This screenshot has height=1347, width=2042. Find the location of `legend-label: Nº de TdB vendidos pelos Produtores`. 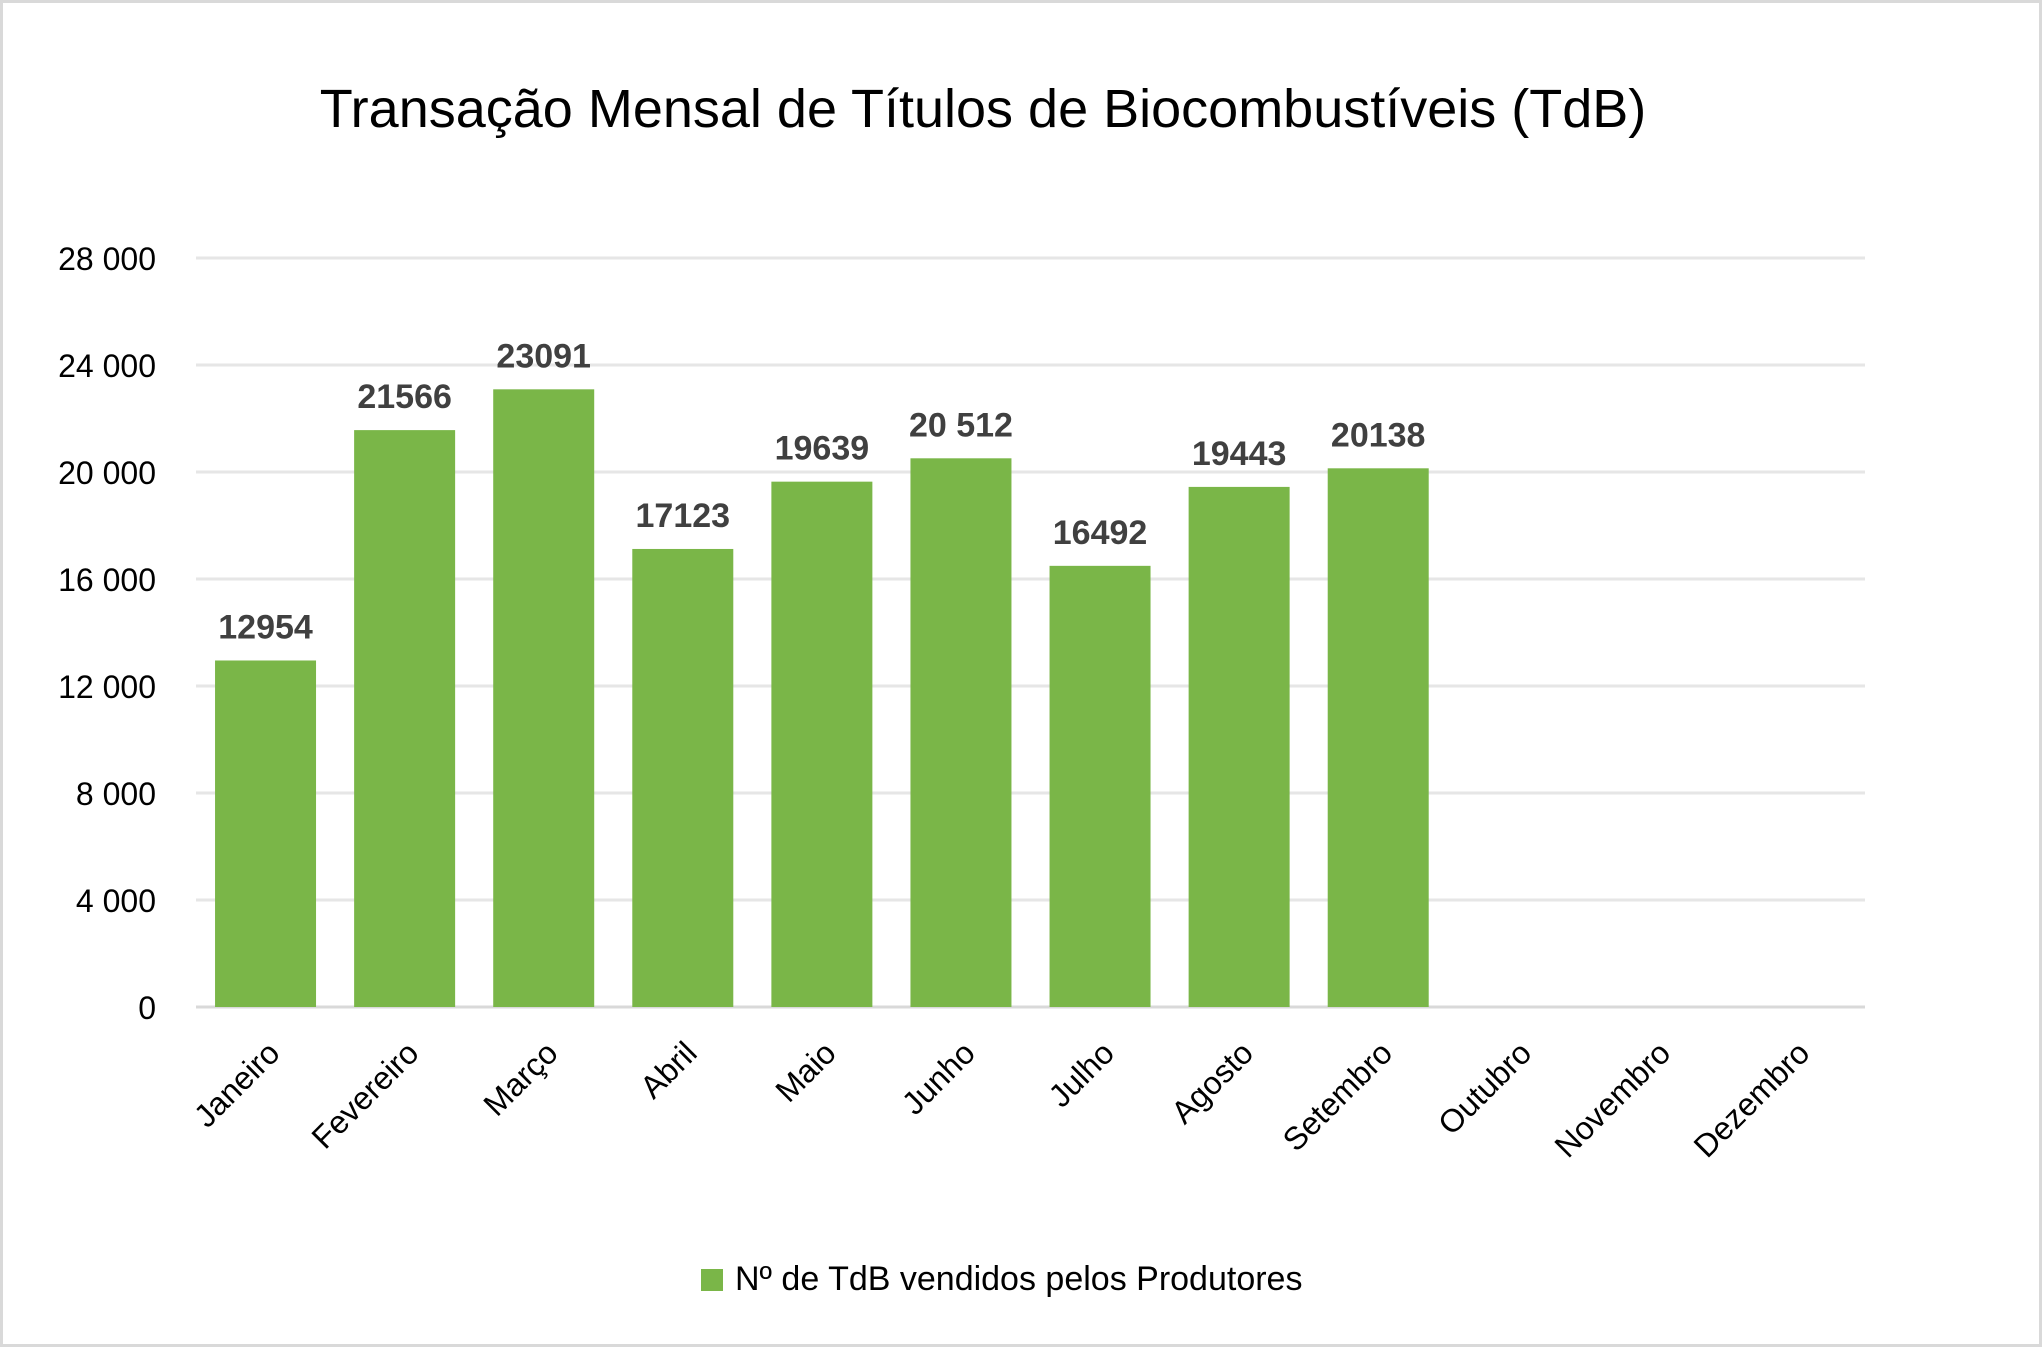

legend-label: Nº de TdB vendidos pelos Produtores is located at coordinates (1018, 1279).